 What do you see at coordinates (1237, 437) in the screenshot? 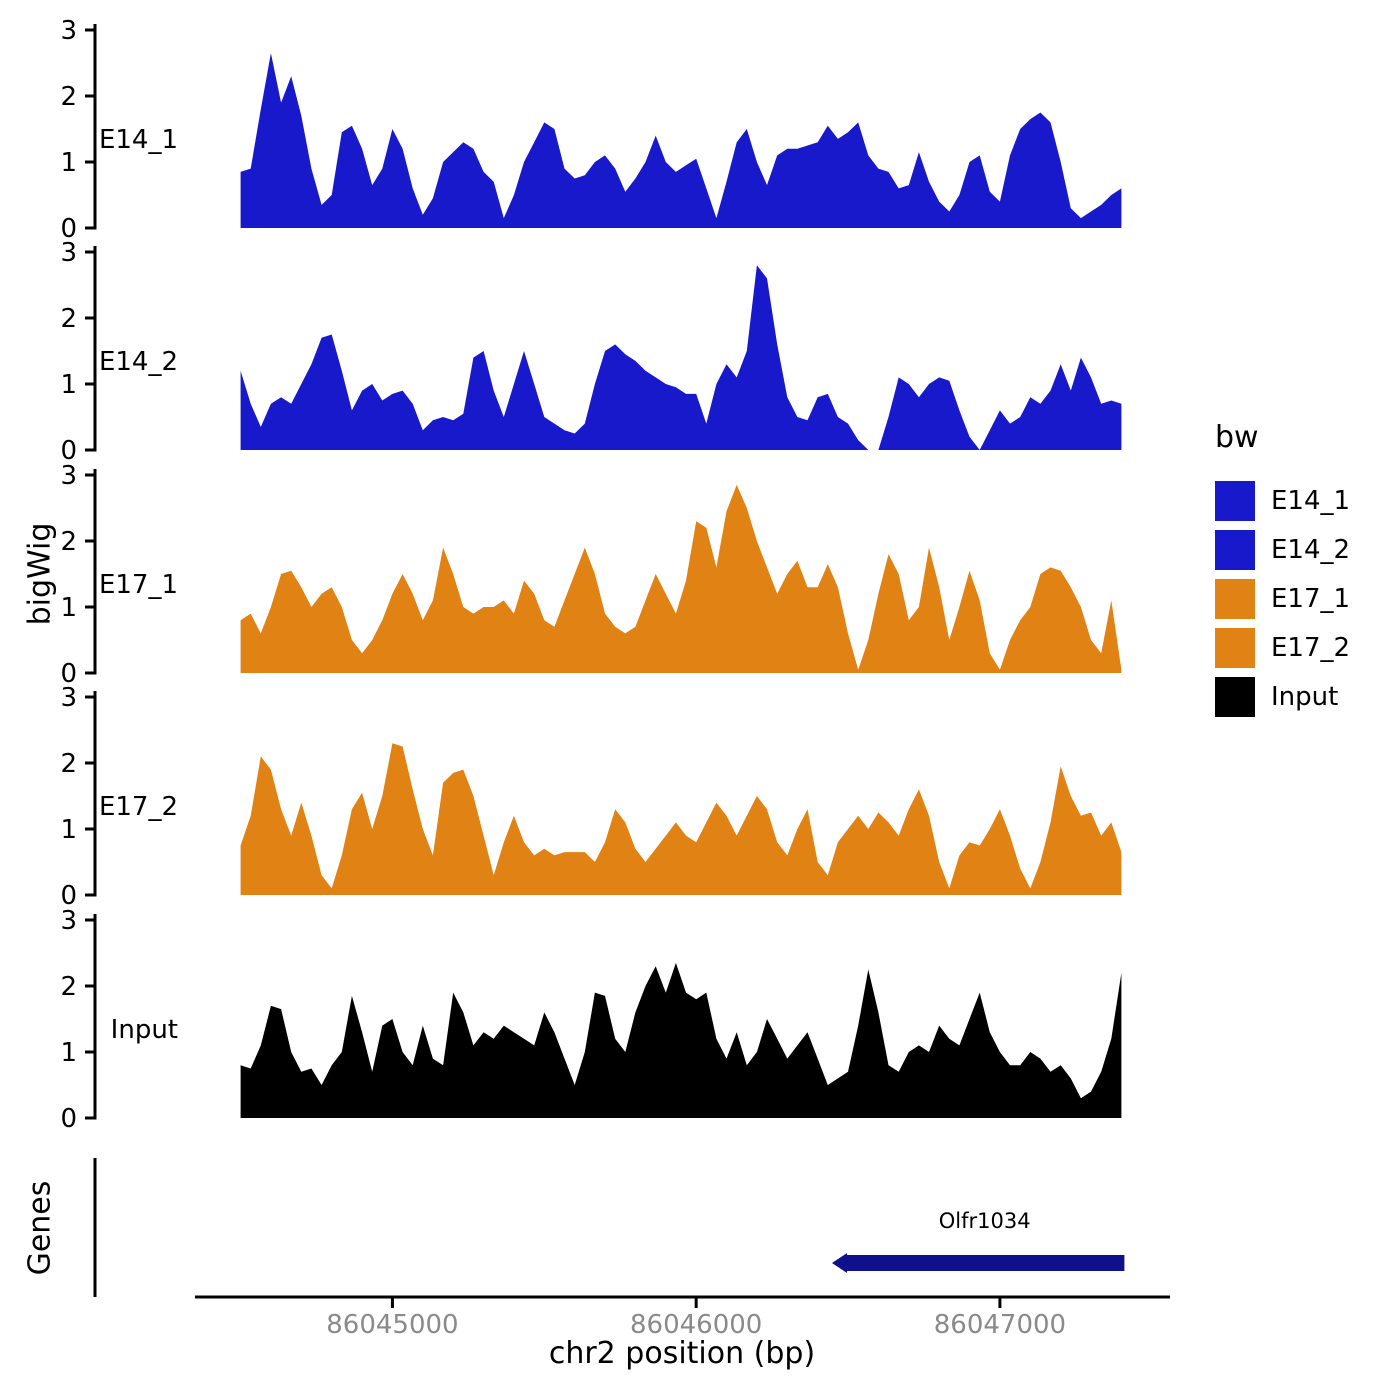
I see `legend-title: bw` at bounding box center [1237, 437].